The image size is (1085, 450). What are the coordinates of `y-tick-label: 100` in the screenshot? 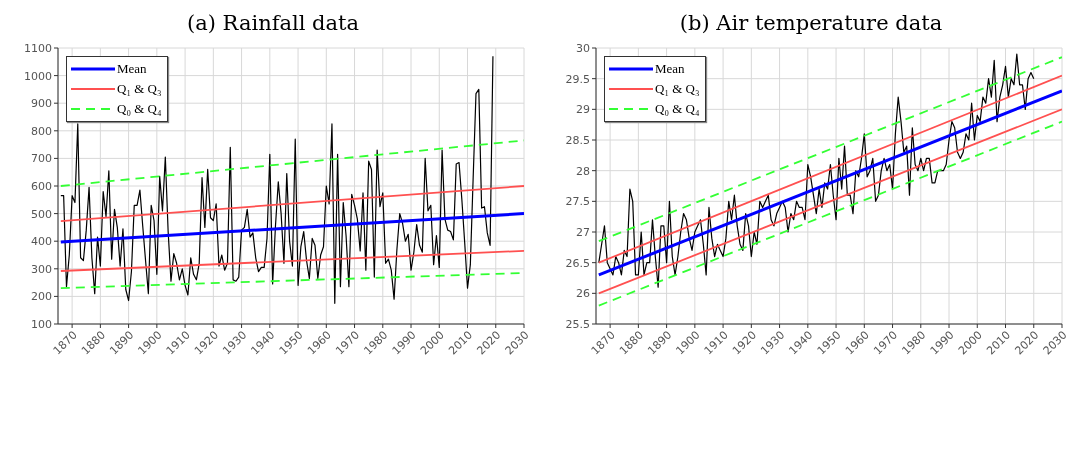 It's located at (41, 324).